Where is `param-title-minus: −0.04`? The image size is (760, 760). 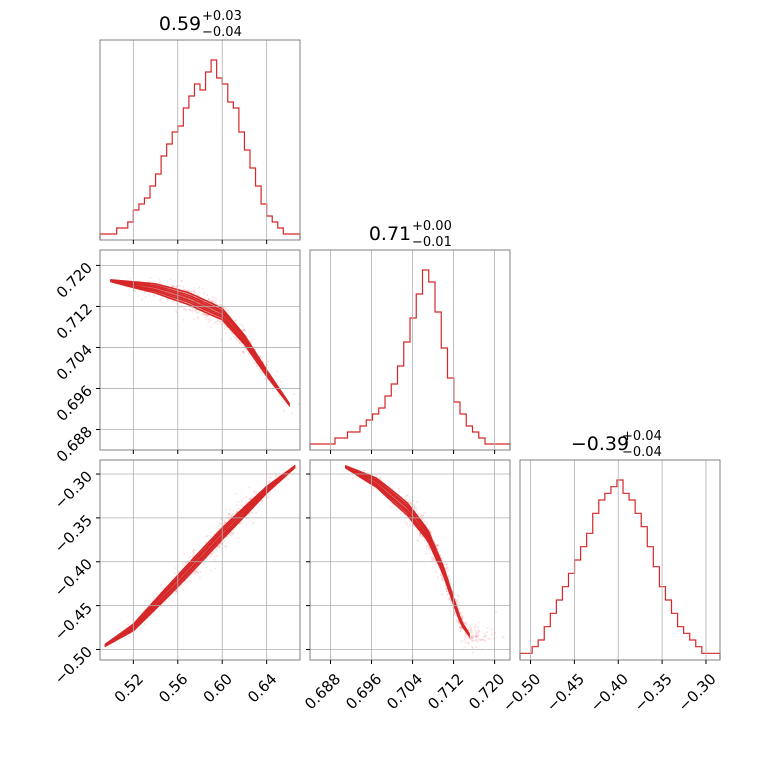 param-title-minus: −0.04 is located at coordinates (642, 452).